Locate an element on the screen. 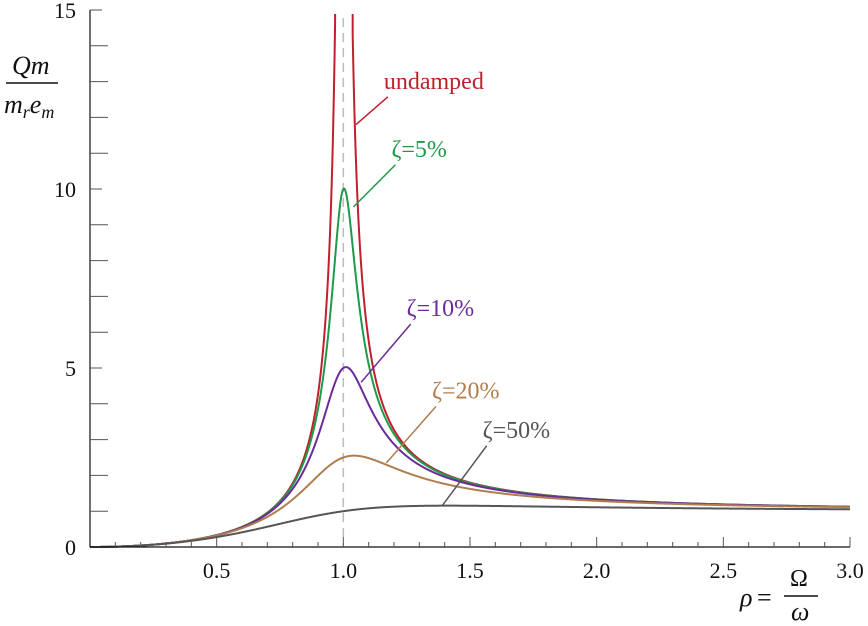 The image size is (868, 626). label-zeta-5: ζ=5% is located at coordinates (418, 150).